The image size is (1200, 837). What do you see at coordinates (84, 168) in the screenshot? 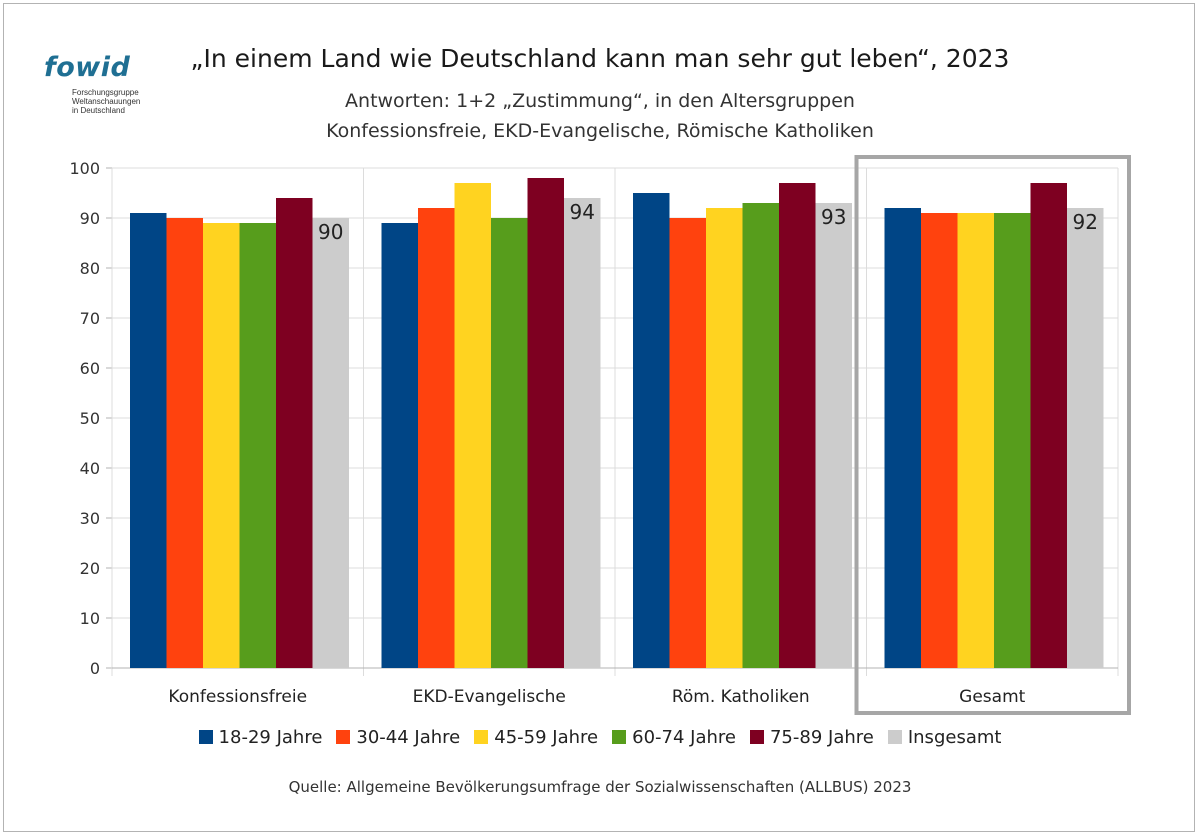
I see `y-tick-label: 100` at bounding box center [84, 168].